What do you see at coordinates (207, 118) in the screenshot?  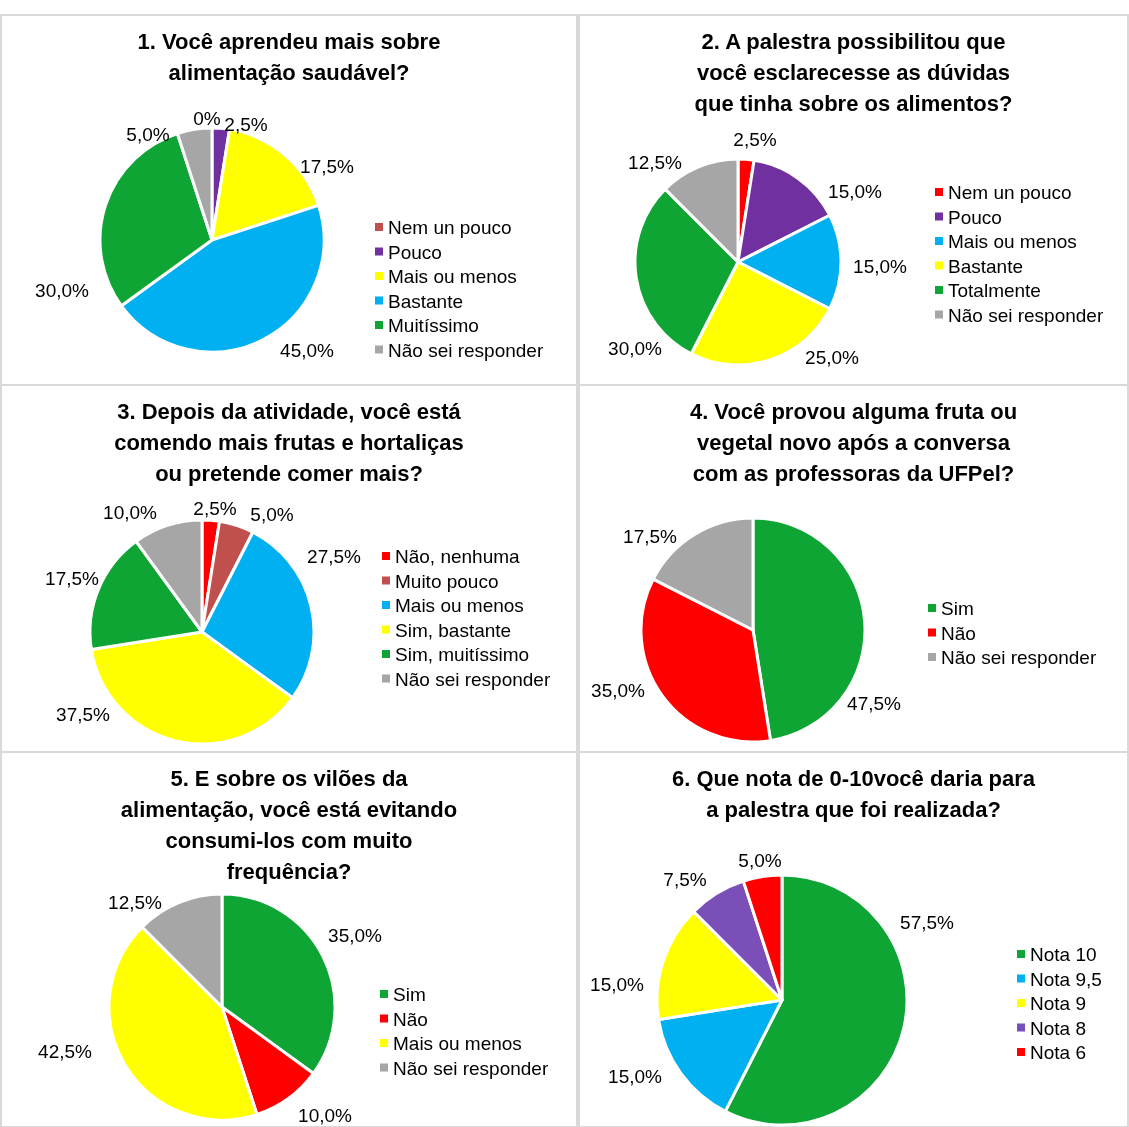 I see `text: 0%` at bounding box center [207, 118].